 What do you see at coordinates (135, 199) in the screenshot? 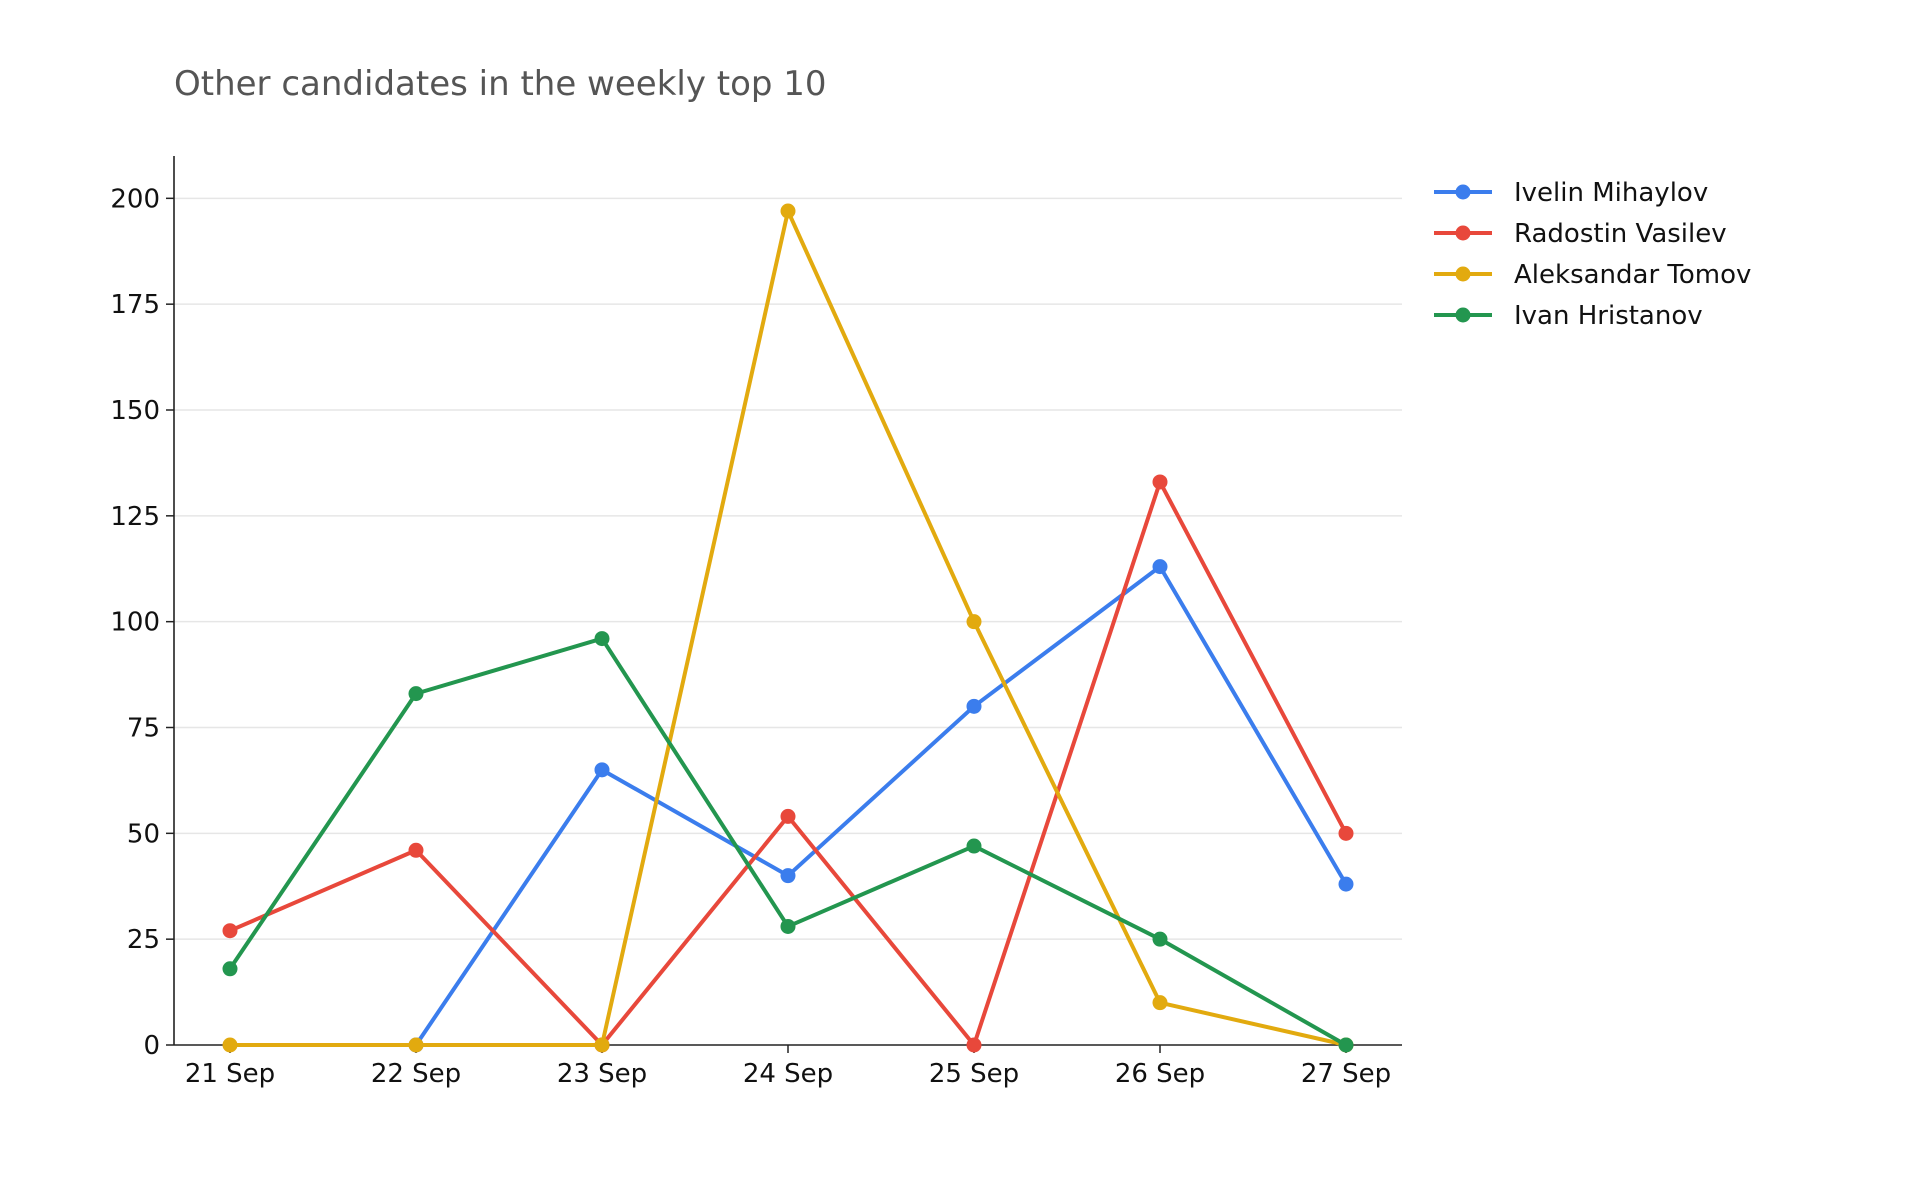
I see `y-tick-label: 200` at bounding box center [135, 199].